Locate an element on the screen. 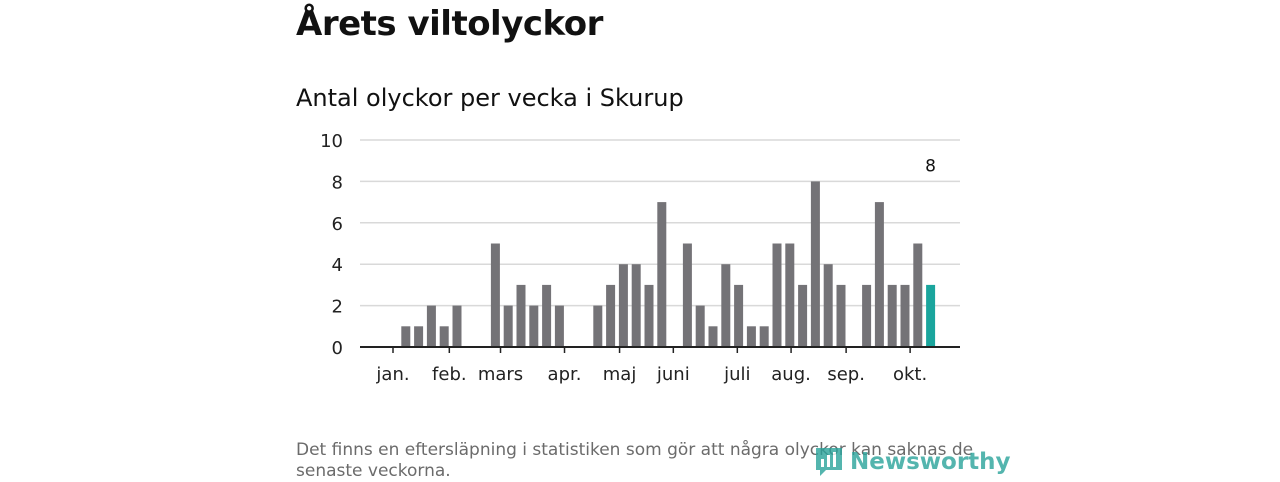 The width and height of the screenshot is (1280, 482). highlight-data-label: 8 is located at coordinates (930, 166).